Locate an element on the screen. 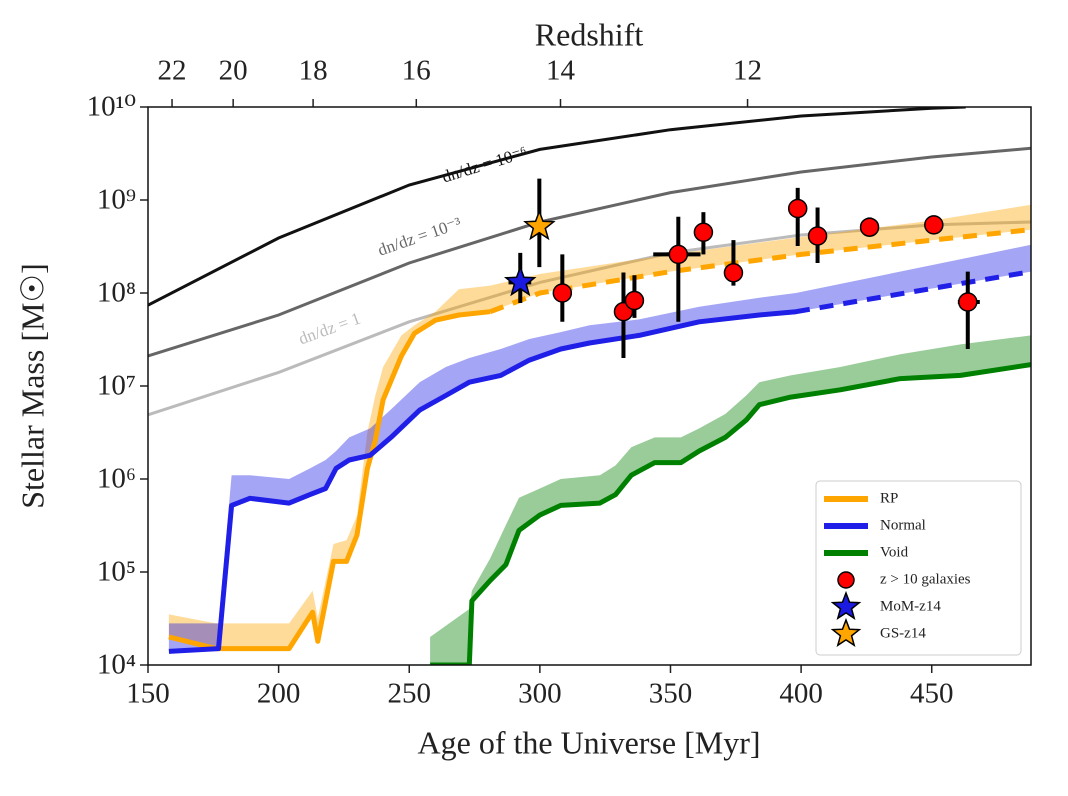 The height and width of the screenshot is (796, 1068). x-tick-label: 400 is located at coordinates (801, 694).